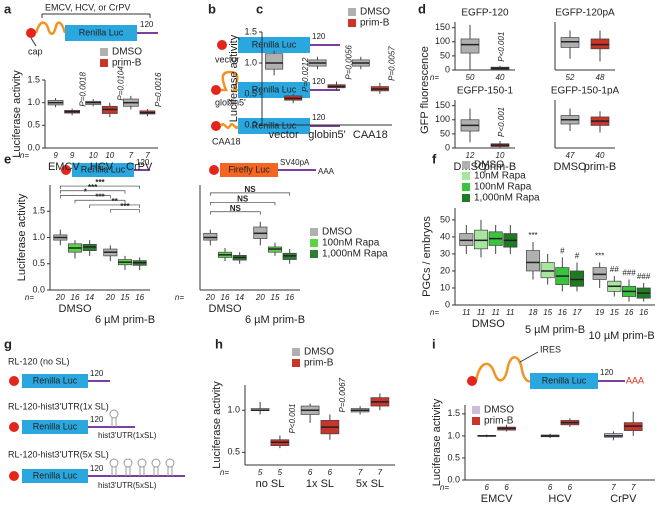 The image size is (663, 517). I want to click on construct-e-left: Renilla Luc 120, so click(105, 167).